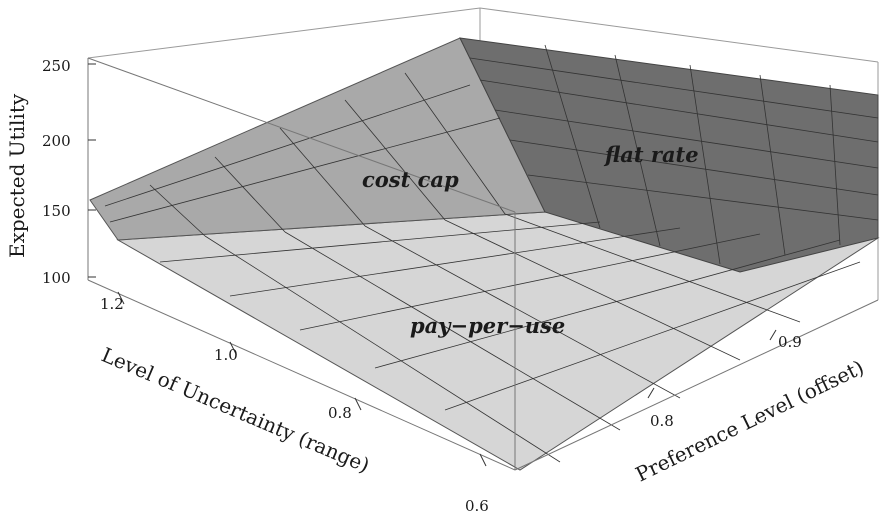 This screenshot has width=887, height=518. I want to click on y-axis-ticks, so click(712, 364).